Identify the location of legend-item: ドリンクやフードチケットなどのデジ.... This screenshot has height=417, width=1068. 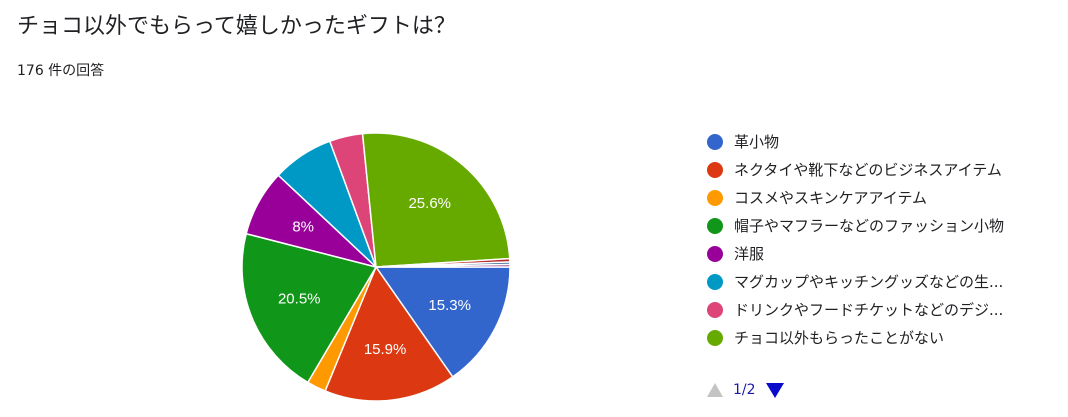
(883, 310).